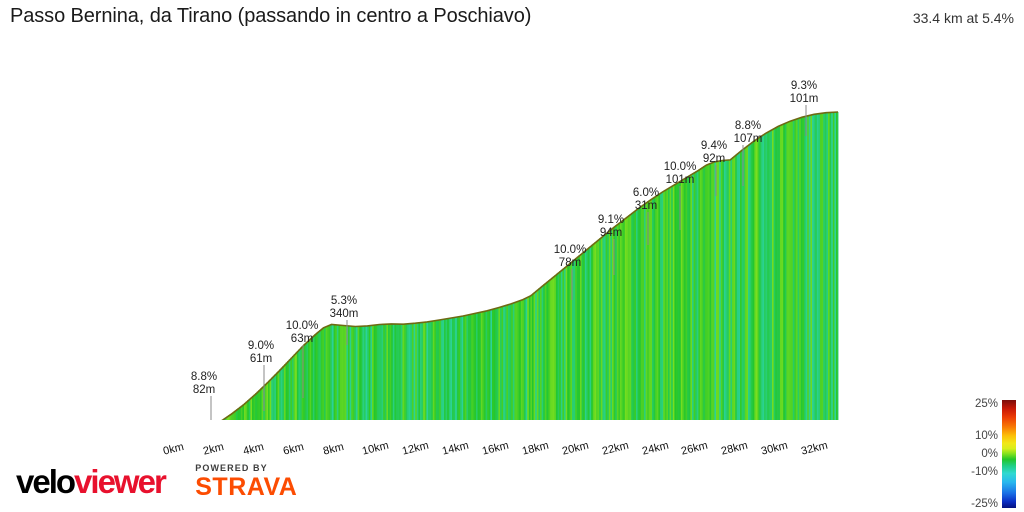  What do you see at coordinates (91, 482) in the screenshot?
I see `veloviewer-logo: veloviewer` at bounding box center [91, 482].